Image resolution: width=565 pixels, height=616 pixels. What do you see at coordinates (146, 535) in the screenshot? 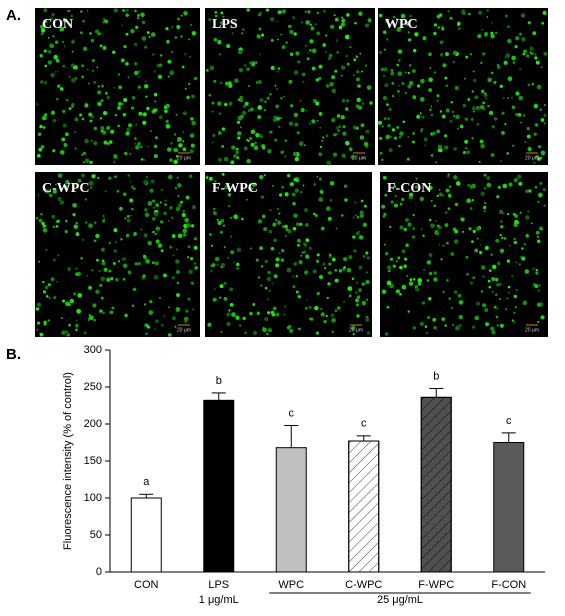
I see `bar` at bounding box center [146, 535].